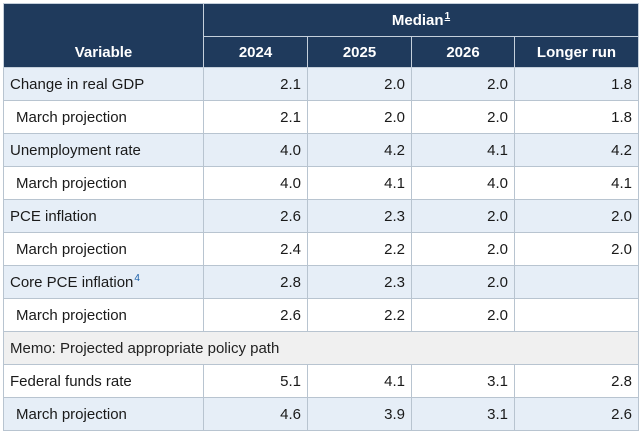 This screenshot has height=432, width=641. I want to click on memo-row: Memo: Projected appropriate policy path, so click(321, 348).